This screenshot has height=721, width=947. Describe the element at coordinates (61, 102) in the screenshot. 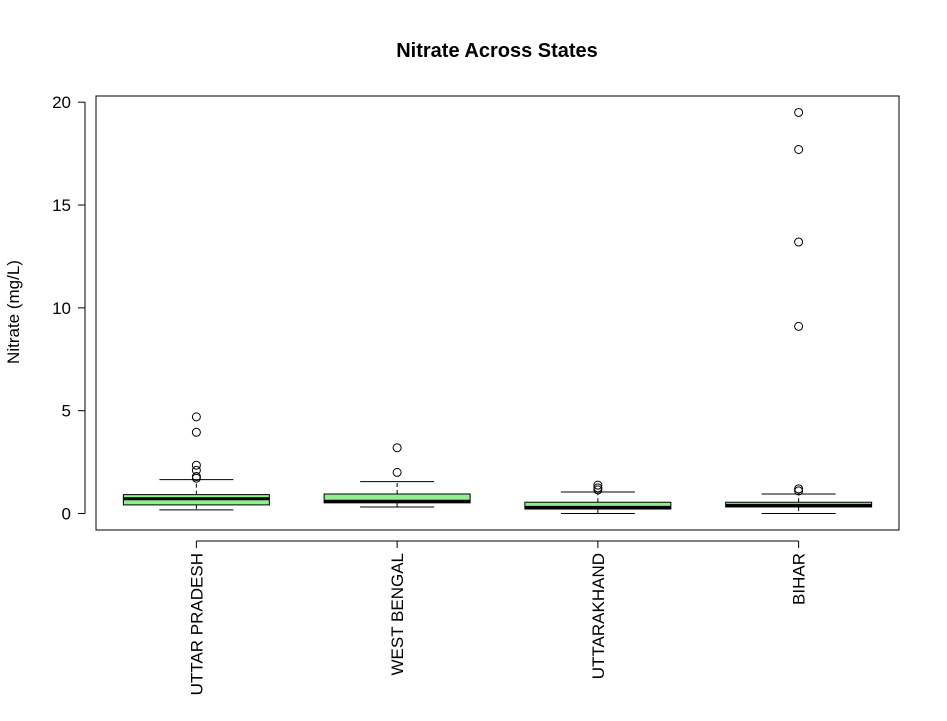

I see `y-tick-label: 20` at that location.